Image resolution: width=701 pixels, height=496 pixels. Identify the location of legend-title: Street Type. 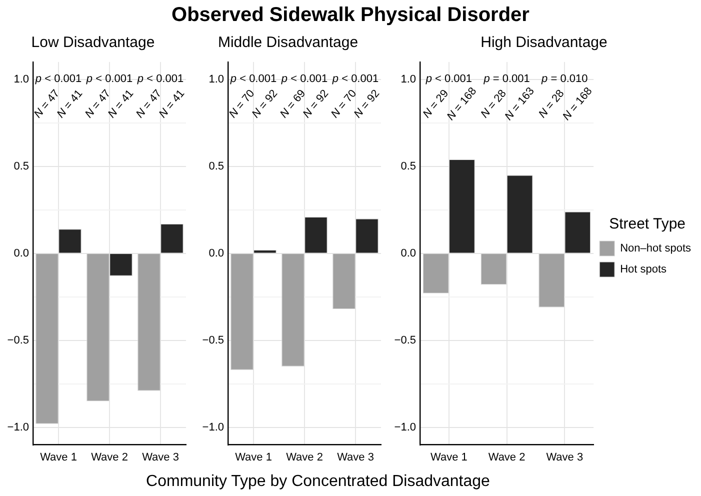
(647, 224).